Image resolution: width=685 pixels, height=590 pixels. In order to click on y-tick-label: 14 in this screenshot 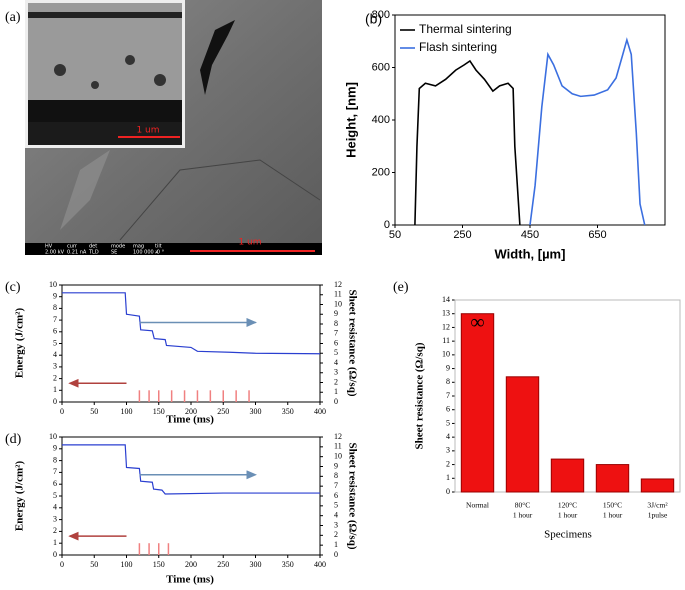, I will do `click(446, 299)`.